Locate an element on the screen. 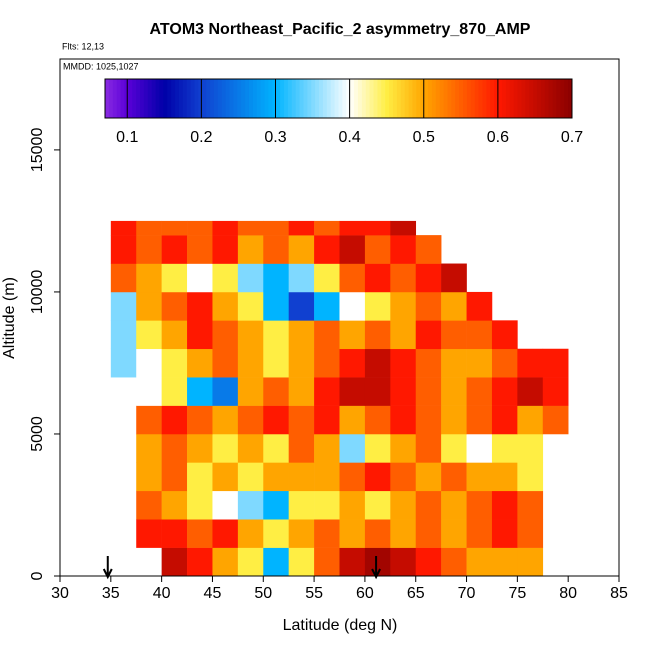 Image resolution: width=650 pixels, height=655 pixels. x-tick-label: 45 is located at coordinates (213, 593).